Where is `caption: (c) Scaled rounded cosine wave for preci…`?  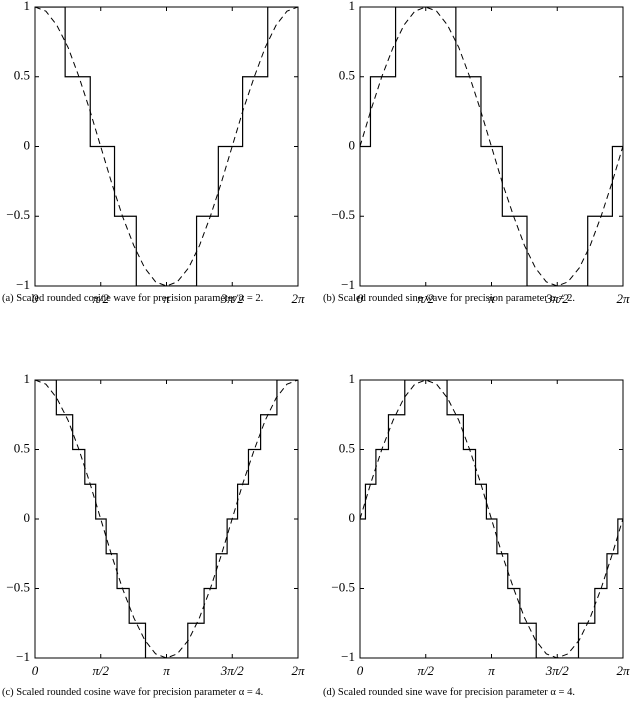 caption: (c) Scaled rounded cosine wave for preci… is located at coordinates (133, 692).